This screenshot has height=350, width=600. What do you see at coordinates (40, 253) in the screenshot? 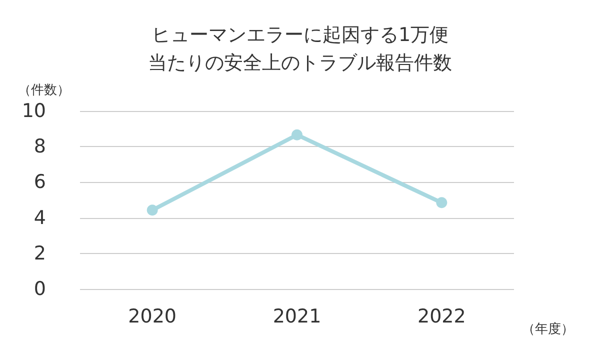
I see `y-tick-label: 2` at bounding box center [40, 253].